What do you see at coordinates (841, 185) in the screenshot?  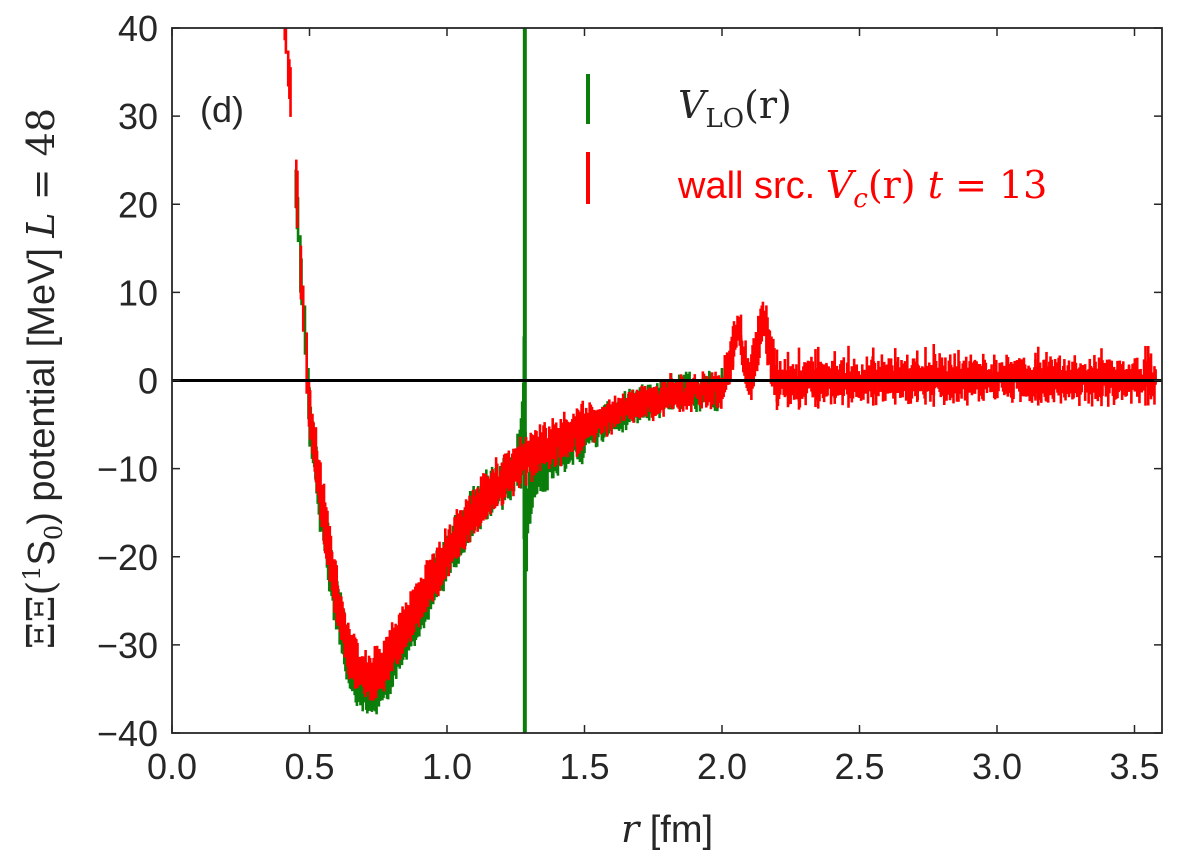 I see `legend-wall-var: V` at bounding box center [841, 185].